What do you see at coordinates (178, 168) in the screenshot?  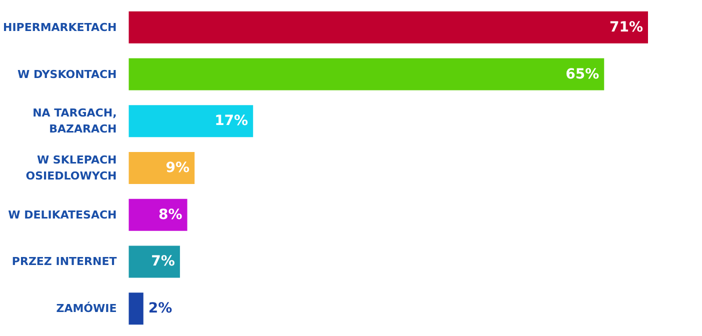 I see `data-label: 9%` at bounding box center [178, 168].